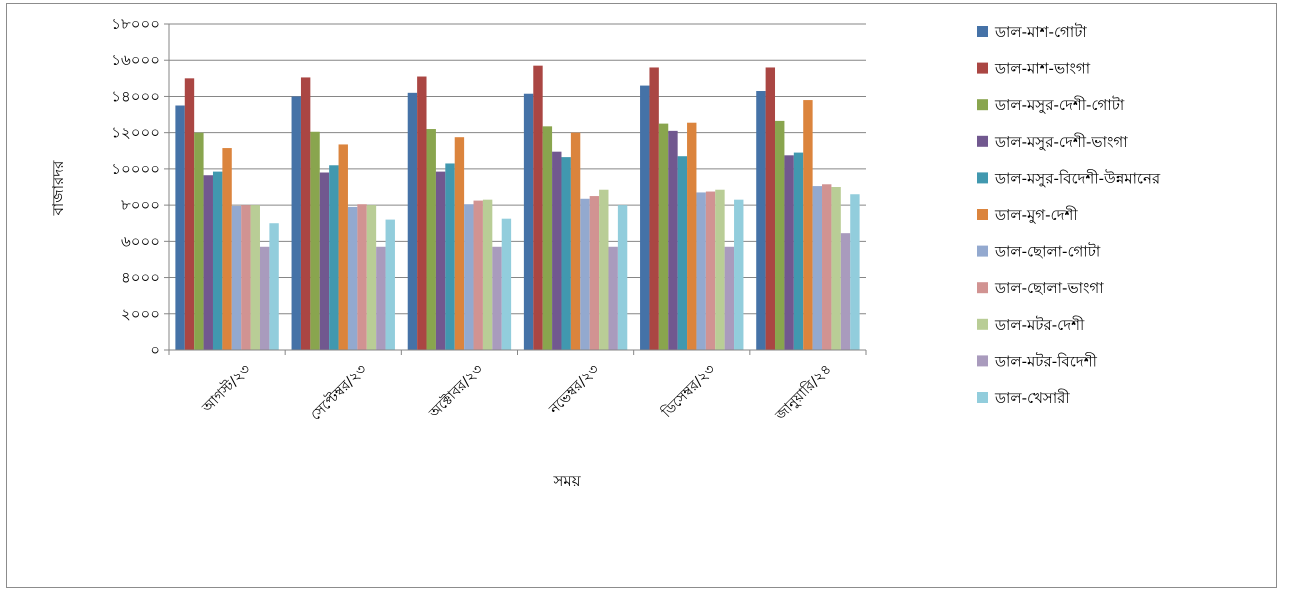 The image size is (1290, 593). Describe the element at coordinates (140, 314) in the screenshot. I see `y-tick-label: ২০০০` at that location.